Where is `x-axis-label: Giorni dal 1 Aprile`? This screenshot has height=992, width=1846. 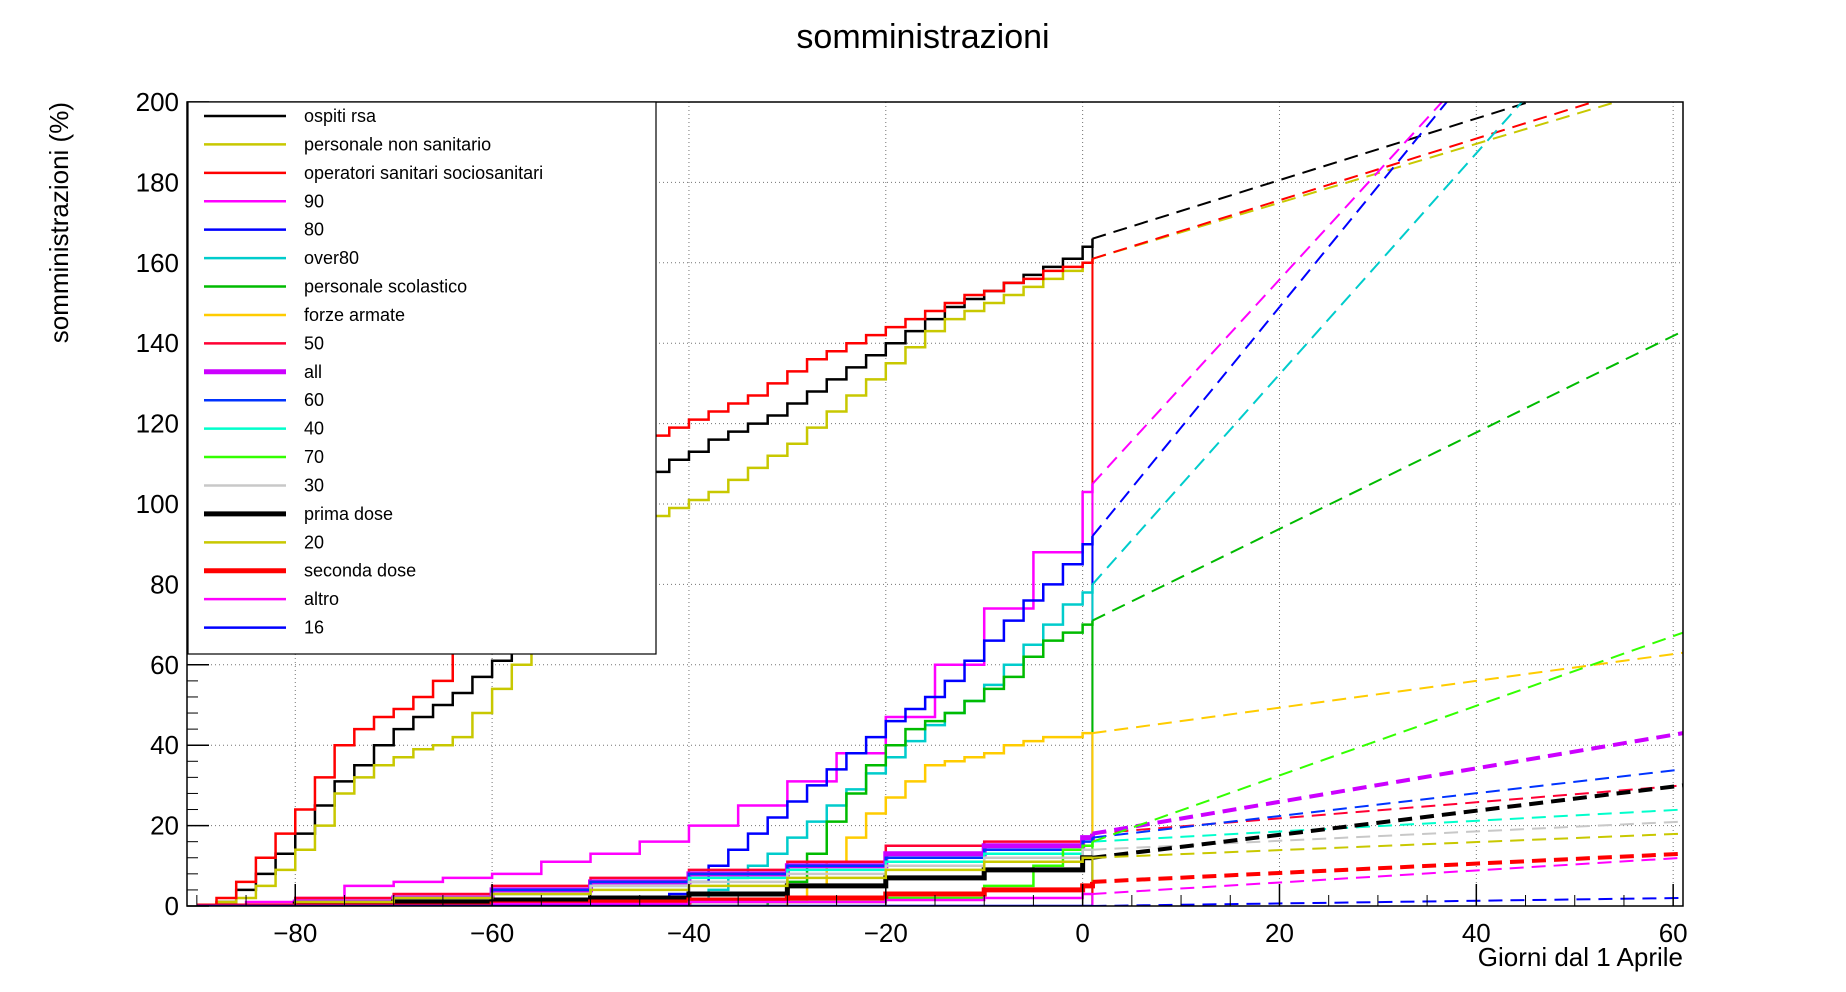
x-axis-label: Giorni dal 1 Aprile is located at coordinates (1580, 957).